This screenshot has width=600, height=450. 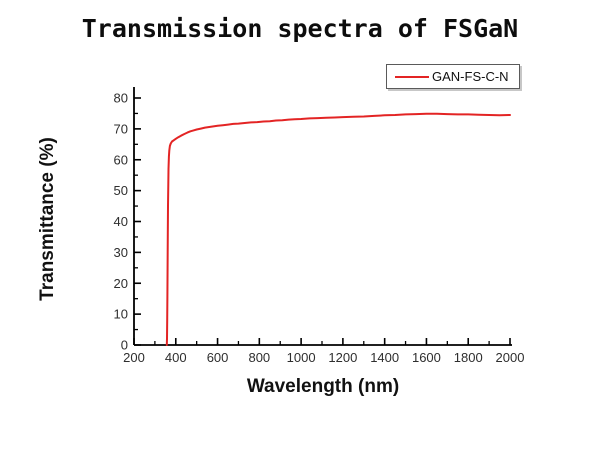 I want to click on x-axis-label: Wavelength (nm), so click(x=323, y=386).